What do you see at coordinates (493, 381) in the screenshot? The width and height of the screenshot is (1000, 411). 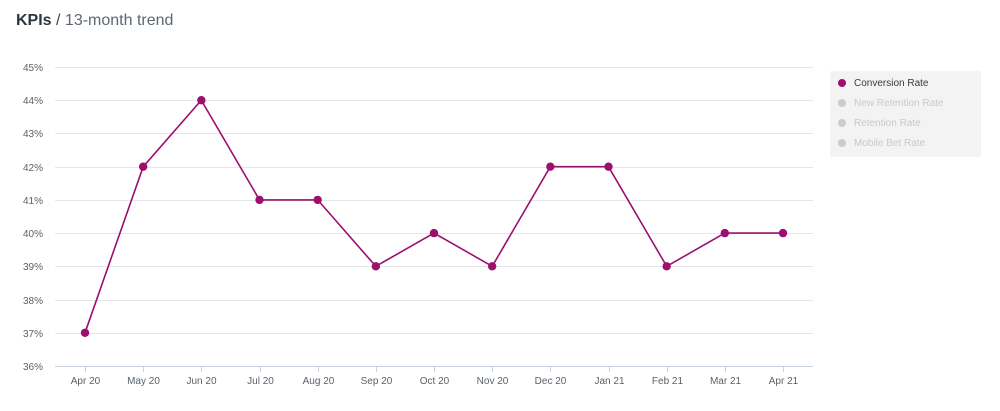 I see `x-tick-label: Nov 20` at bounding box center [493, 381].